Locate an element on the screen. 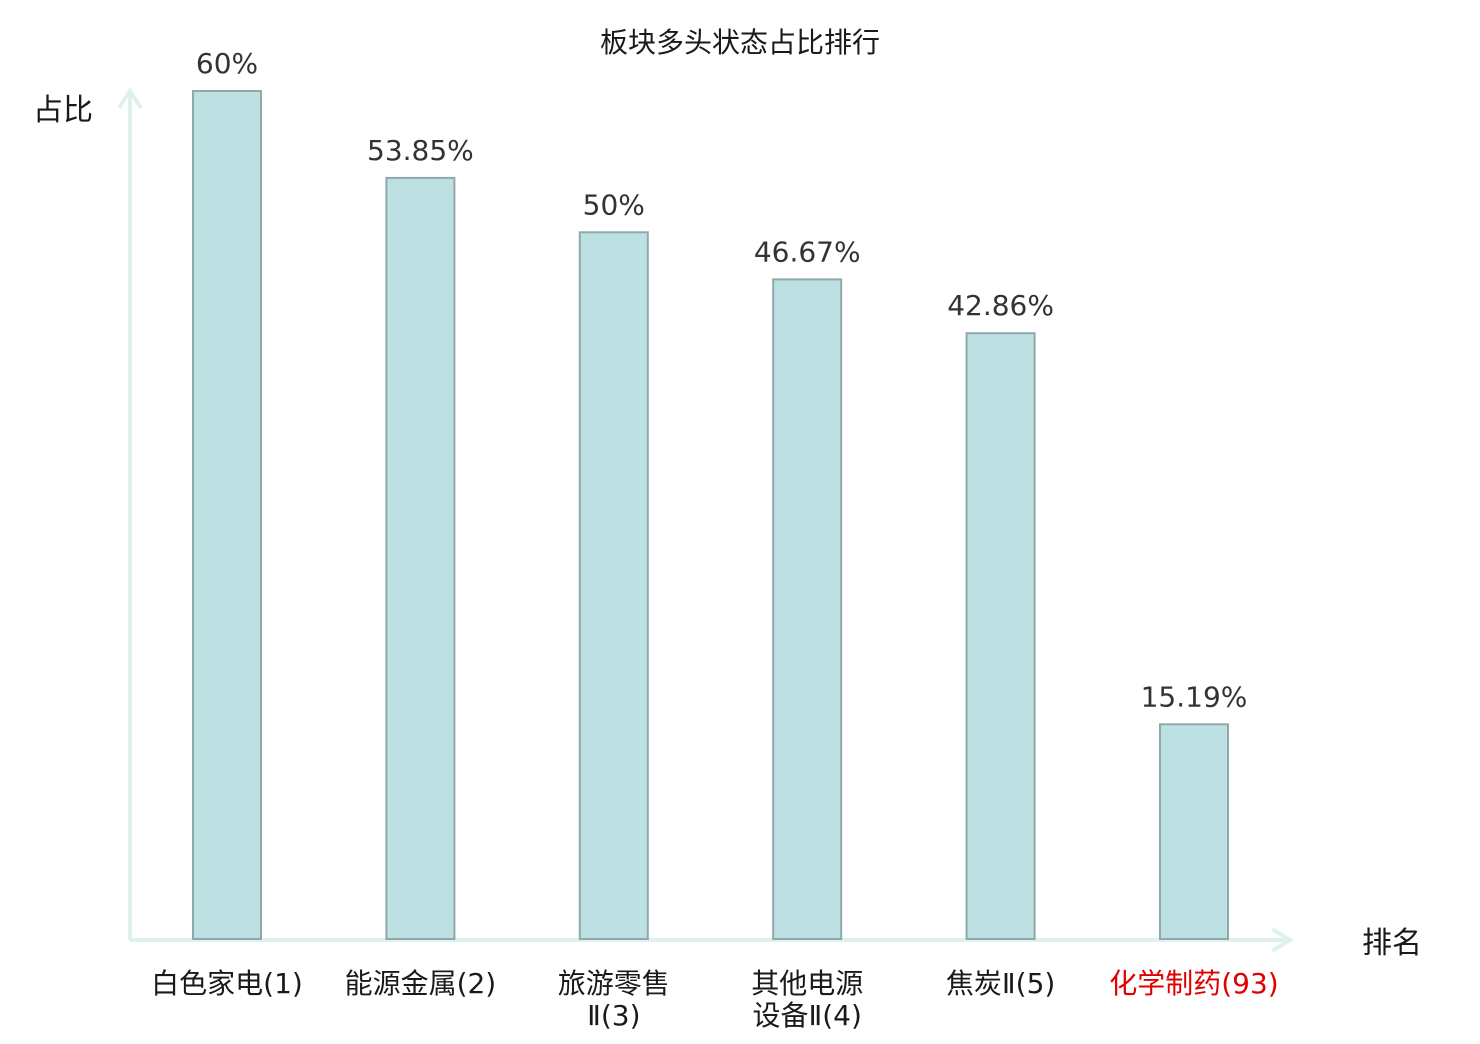  category-label-line: Ⅱ(3) is located at coordinates (613, 1015).